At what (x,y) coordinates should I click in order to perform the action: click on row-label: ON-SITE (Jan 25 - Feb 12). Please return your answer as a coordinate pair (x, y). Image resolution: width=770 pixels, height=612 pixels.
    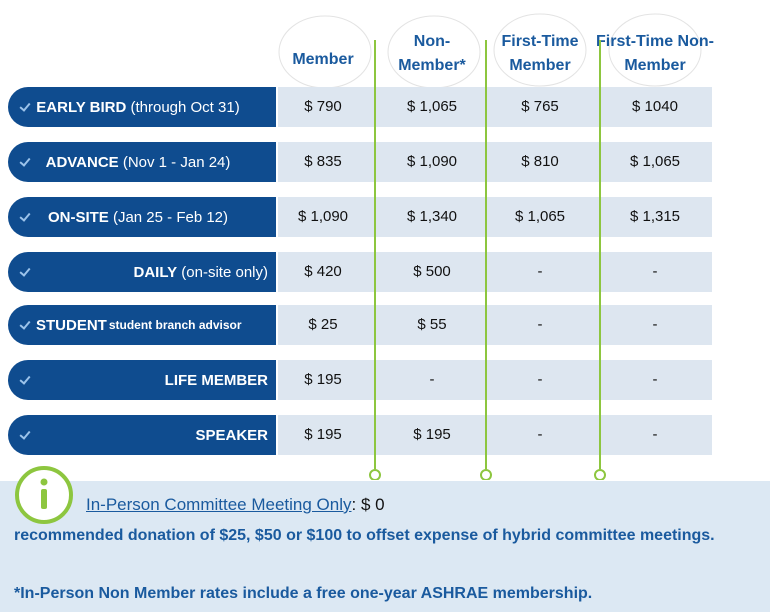
    Looking at the image, I should click on (142, 217).